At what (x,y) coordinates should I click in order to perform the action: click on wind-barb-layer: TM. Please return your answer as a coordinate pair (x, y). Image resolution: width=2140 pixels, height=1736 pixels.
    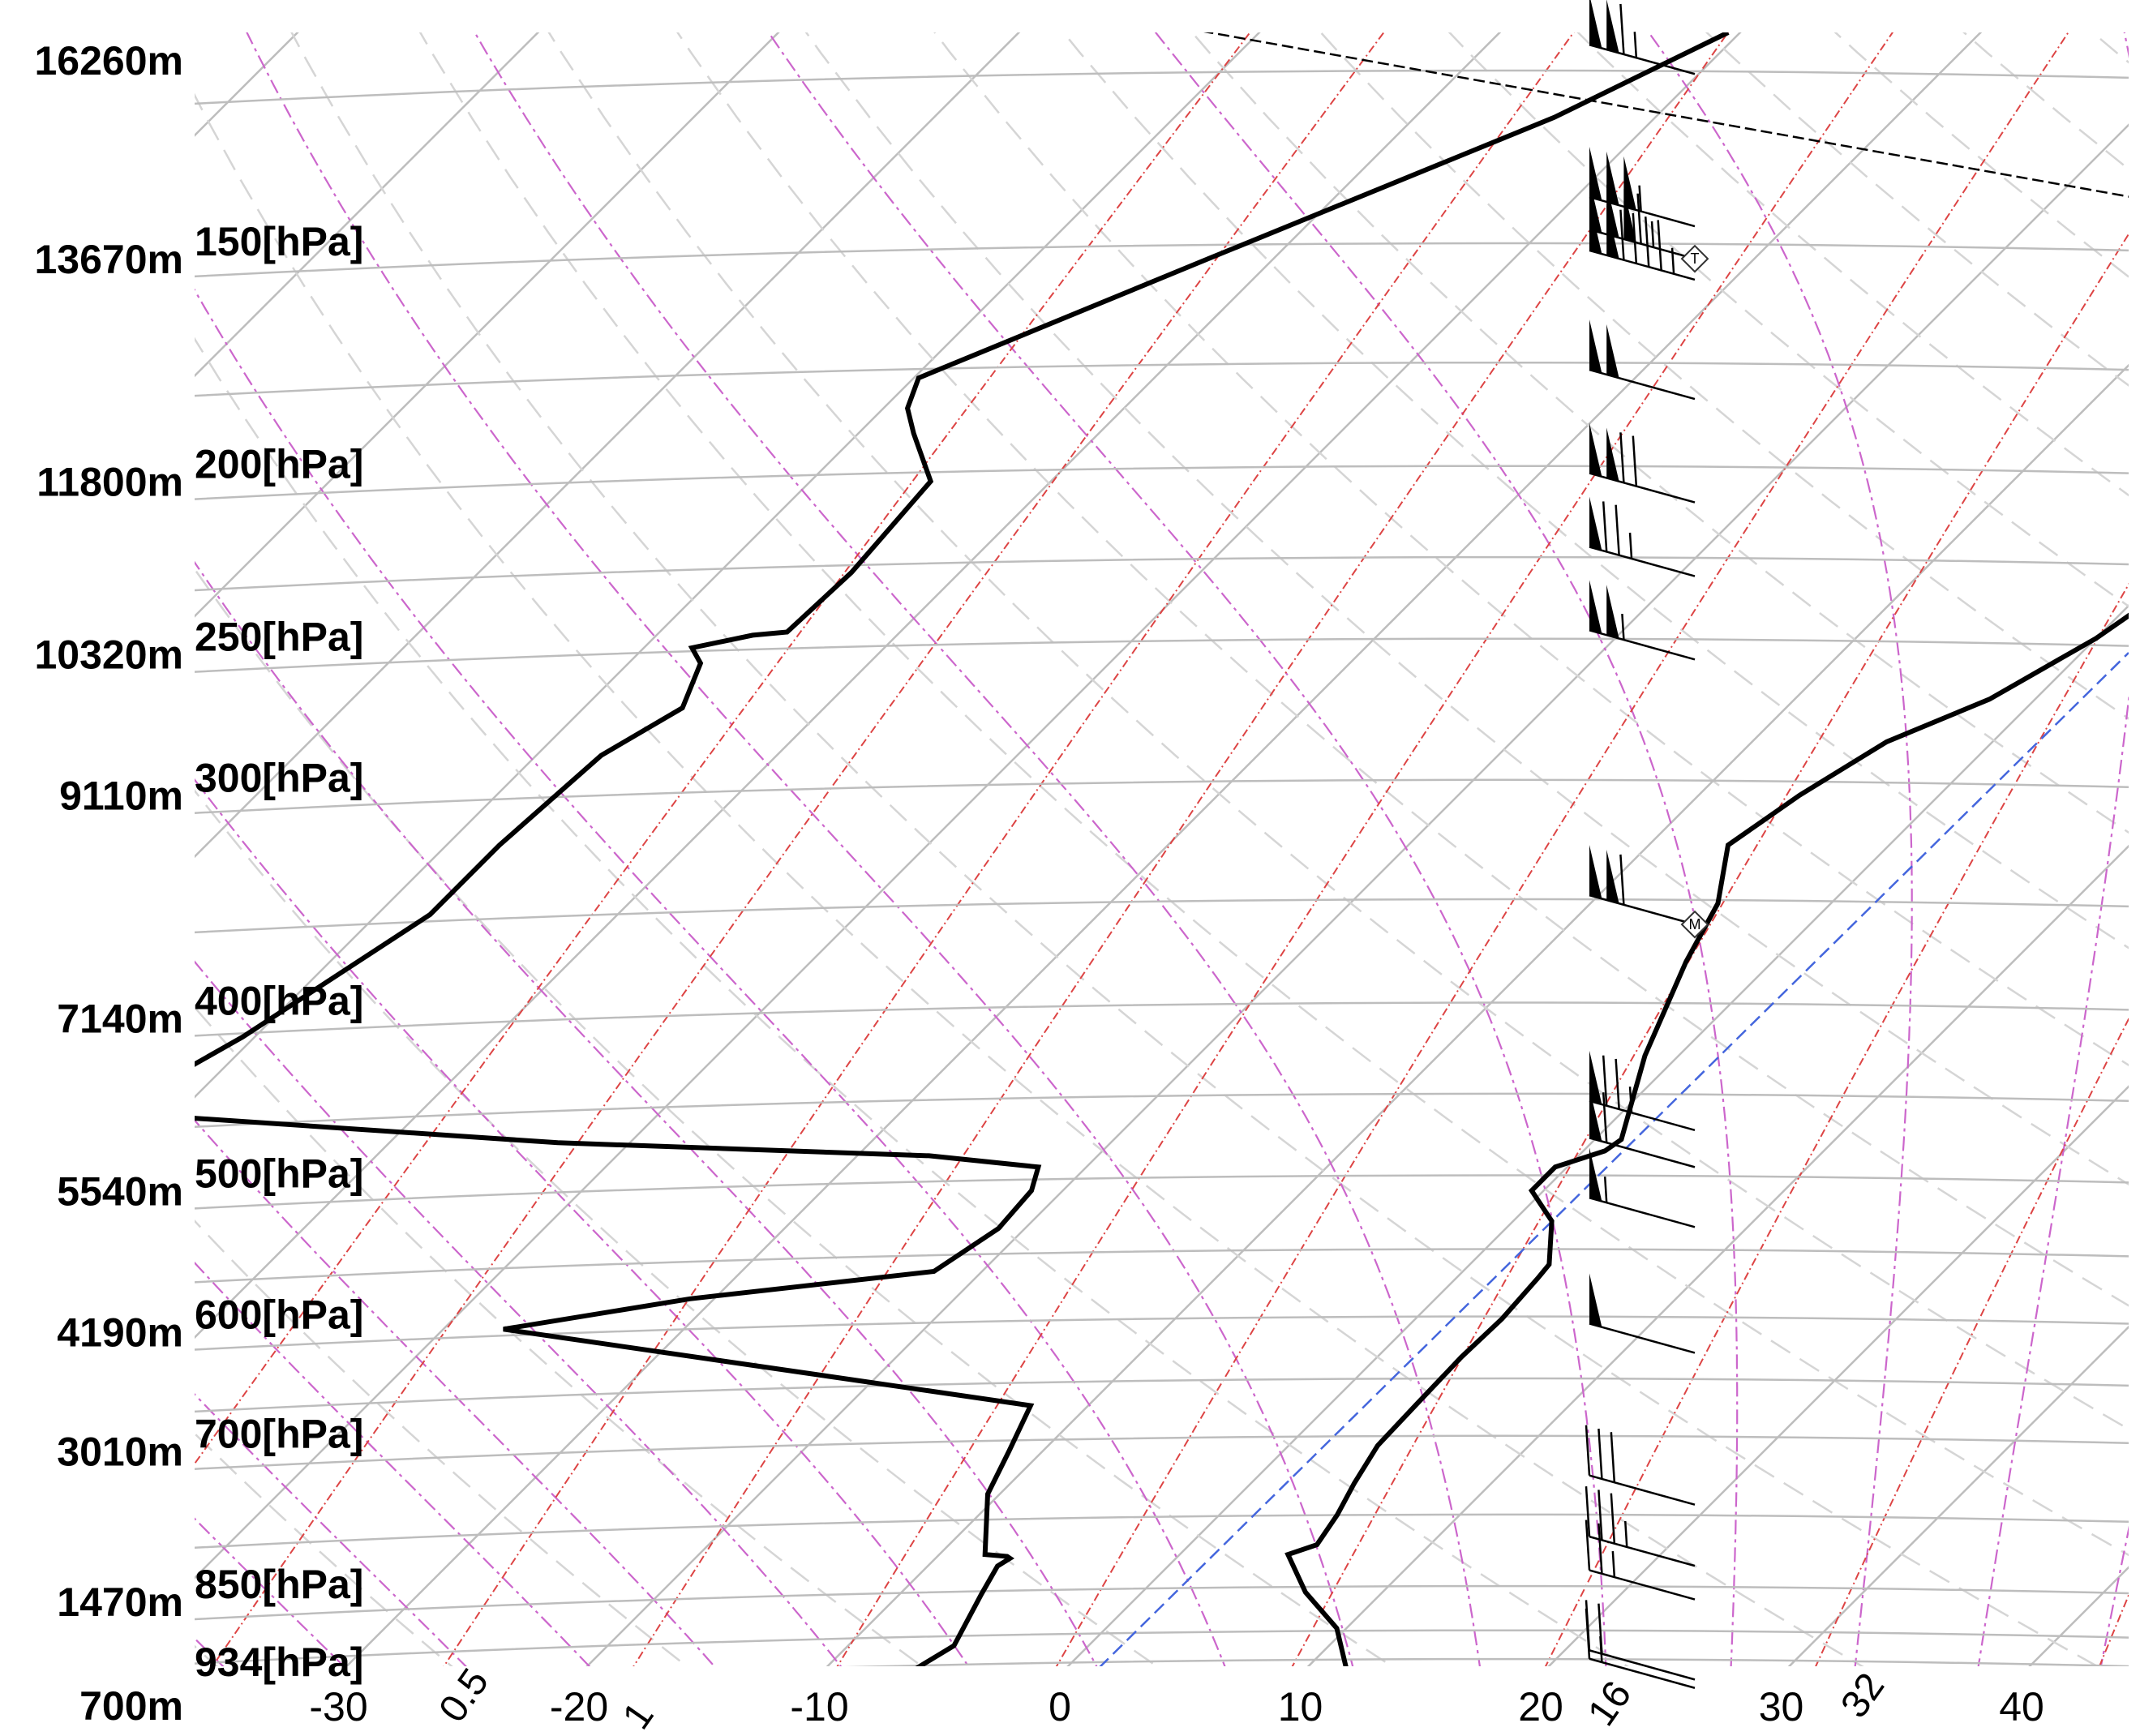
    Looking at the image, I should click on (1647, 844).